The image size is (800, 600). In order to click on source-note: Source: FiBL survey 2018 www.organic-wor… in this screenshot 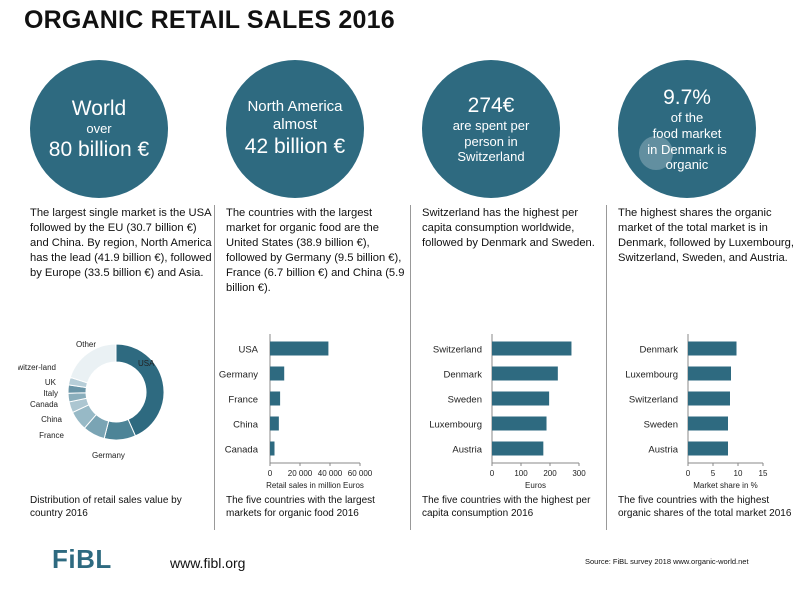, I will do `click(667, 561)`.